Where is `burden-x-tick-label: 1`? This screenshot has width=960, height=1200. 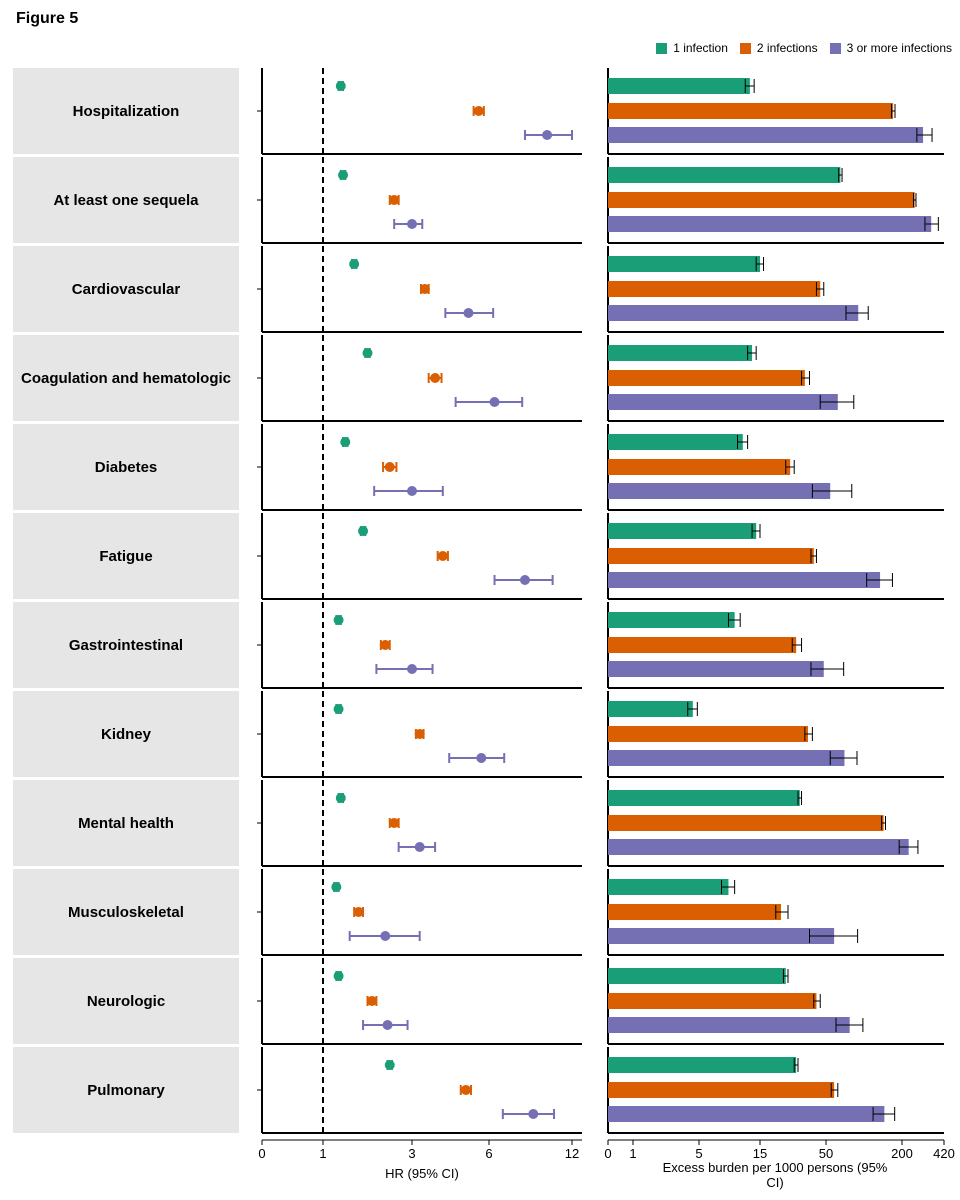 burden-x-tick-label: 1 is located at coordinates (632, 1153).